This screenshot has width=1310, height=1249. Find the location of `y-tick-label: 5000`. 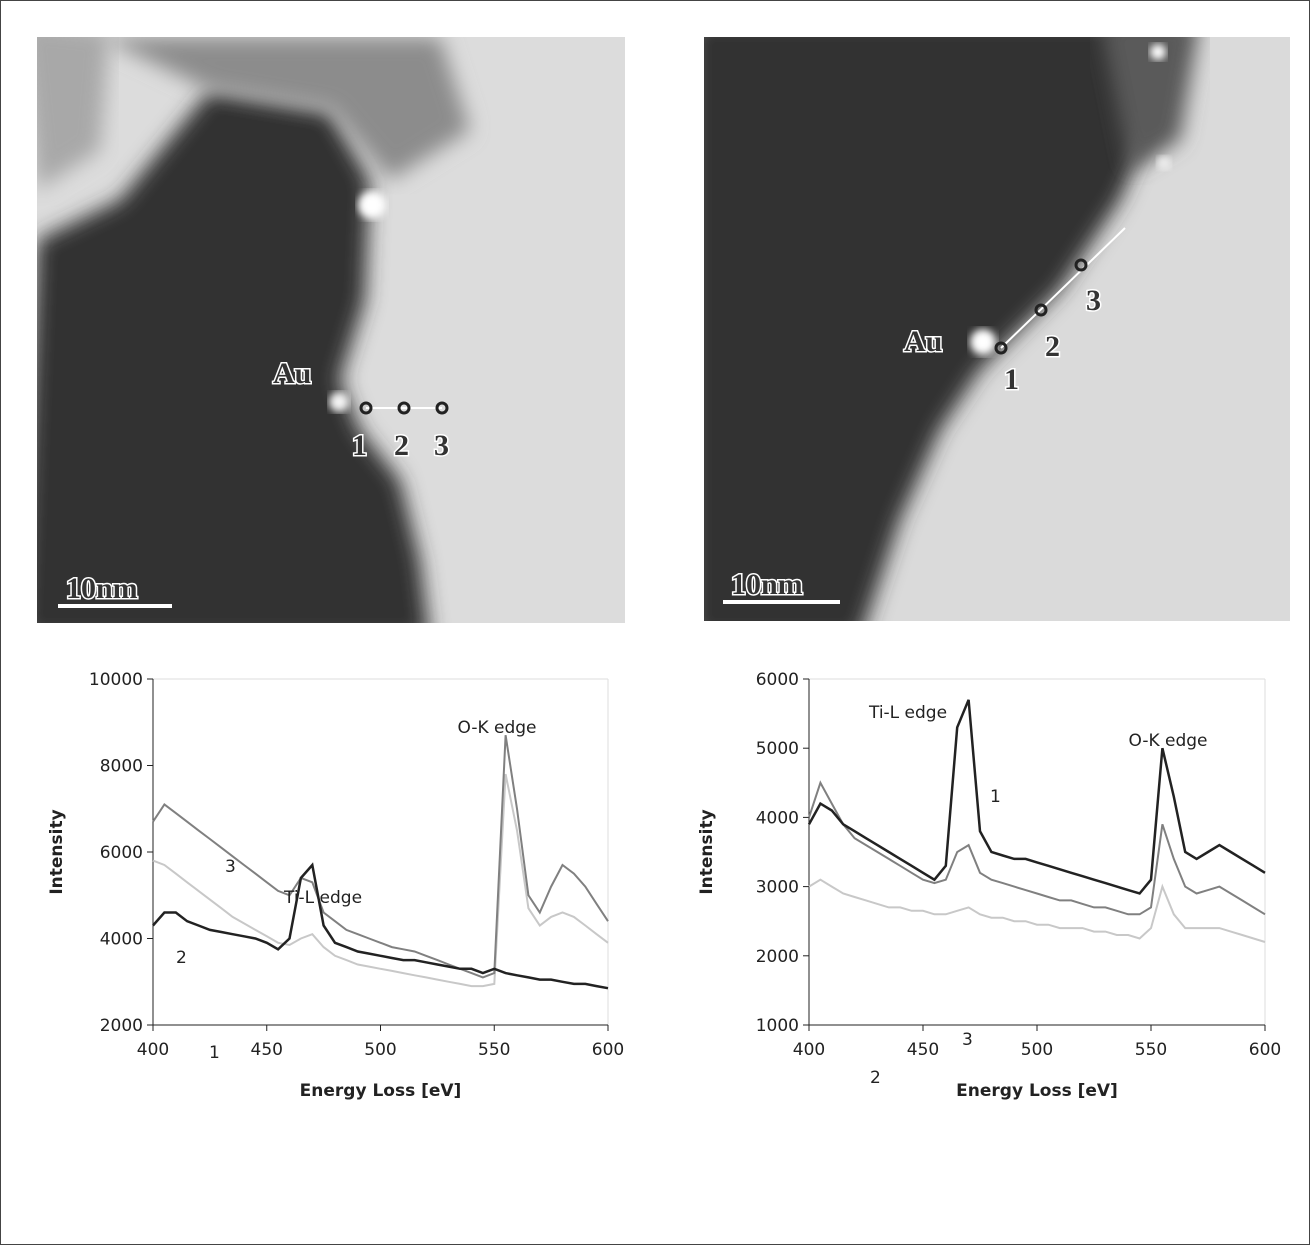

y-tick-label: 5000 is located at coordinates (777, 749).